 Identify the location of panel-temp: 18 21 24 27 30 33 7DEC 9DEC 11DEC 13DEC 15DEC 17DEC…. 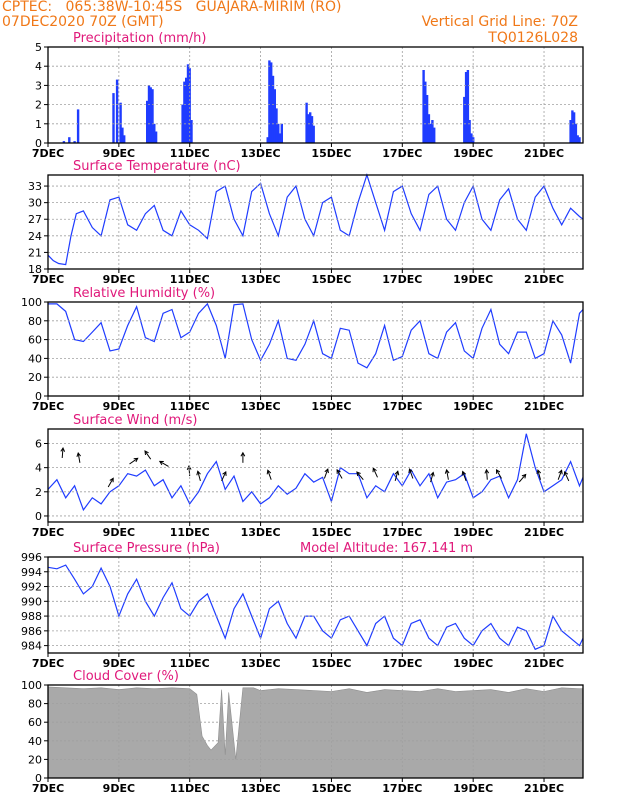
(306, 222).